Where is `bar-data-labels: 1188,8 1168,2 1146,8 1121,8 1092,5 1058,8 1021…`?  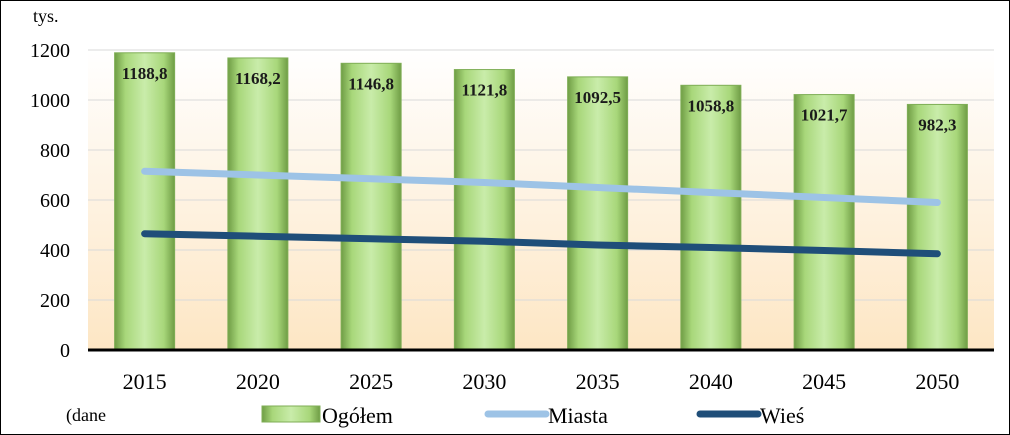 bar-data-labels: 1188,8 1168,2 1146,8 1121,8 1092,5 1058,8 1021… is located at coordinates (539, 99).